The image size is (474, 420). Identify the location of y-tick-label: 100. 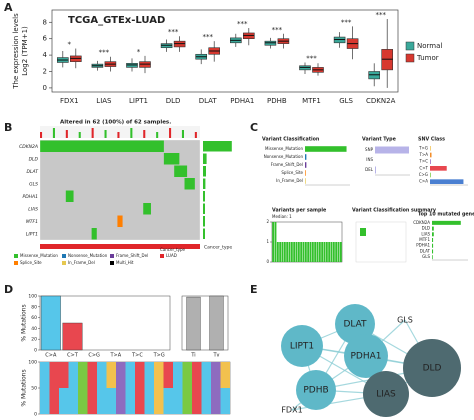
(32, 363).